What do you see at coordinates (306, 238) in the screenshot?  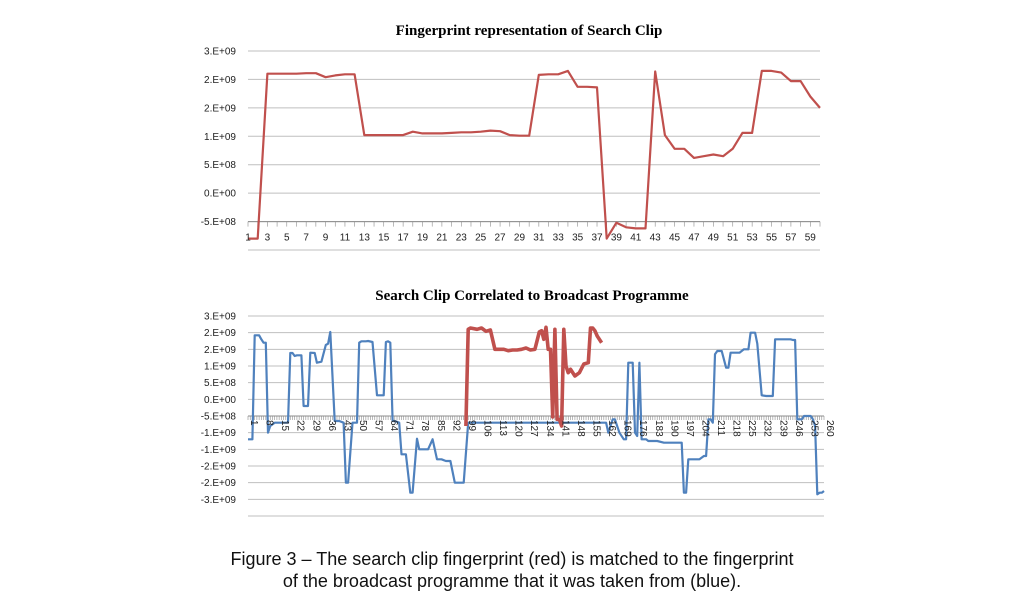 I see `x-tick-label: 7` at bounding box center [306, 238].